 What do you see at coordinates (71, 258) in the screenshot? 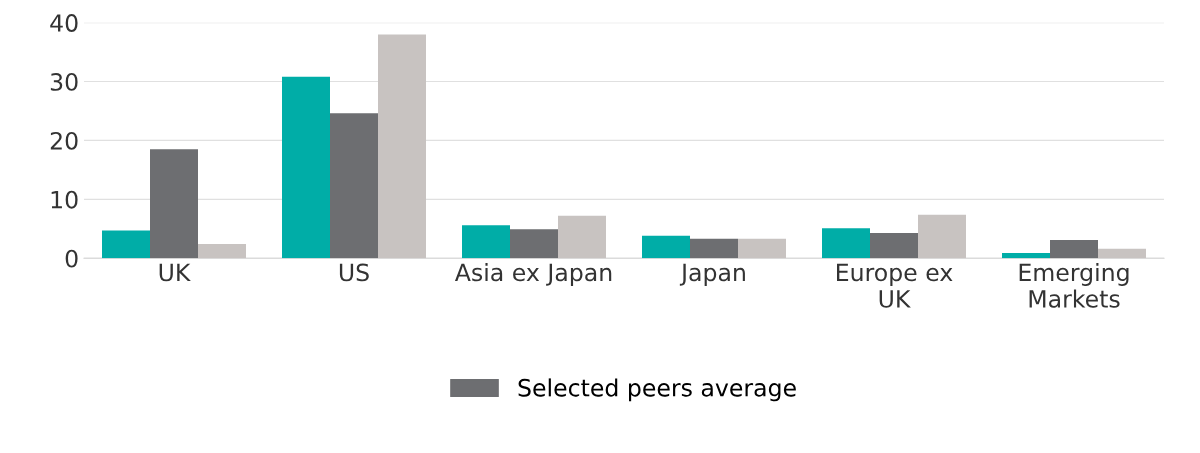
I see `y-tick-label: 0` at bounding box center [71, 258].